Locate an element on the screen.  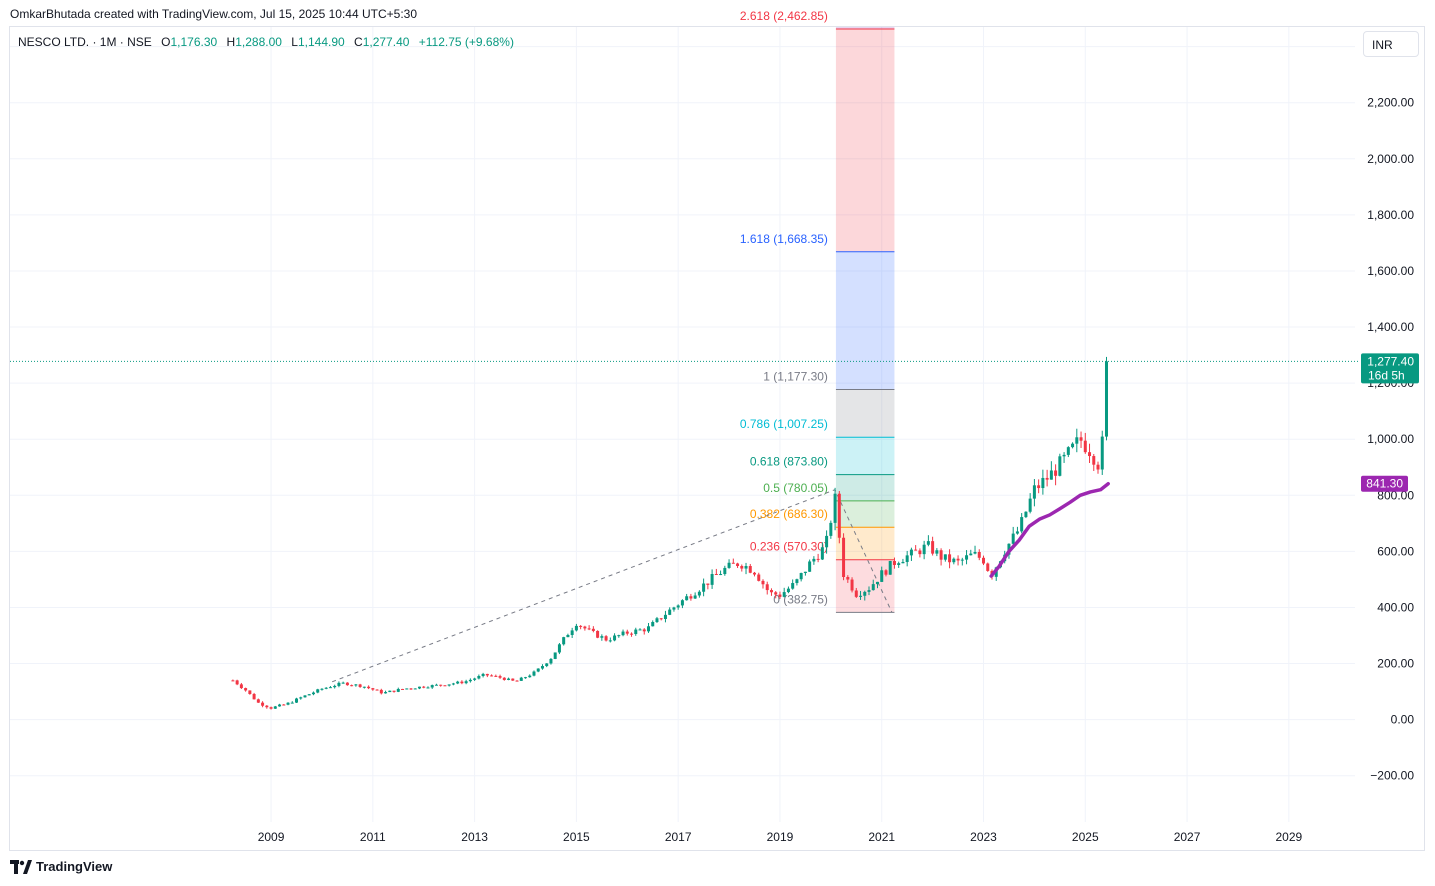
moving-average is located at coordinates (1049, 529).